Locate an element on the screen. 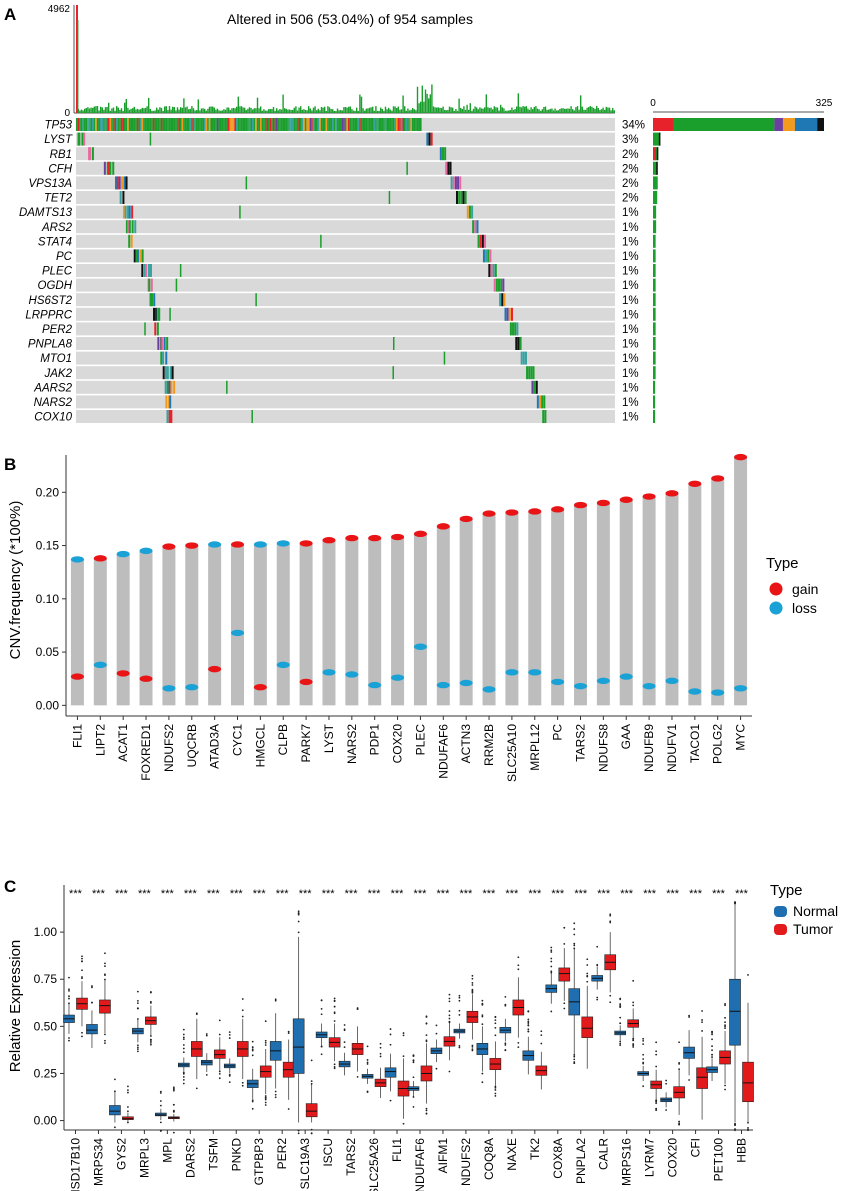 The height and width of the screenshot is (1191, 858). b-x-tick-label: NDUFAF6 is located at coordinates (443, 751).